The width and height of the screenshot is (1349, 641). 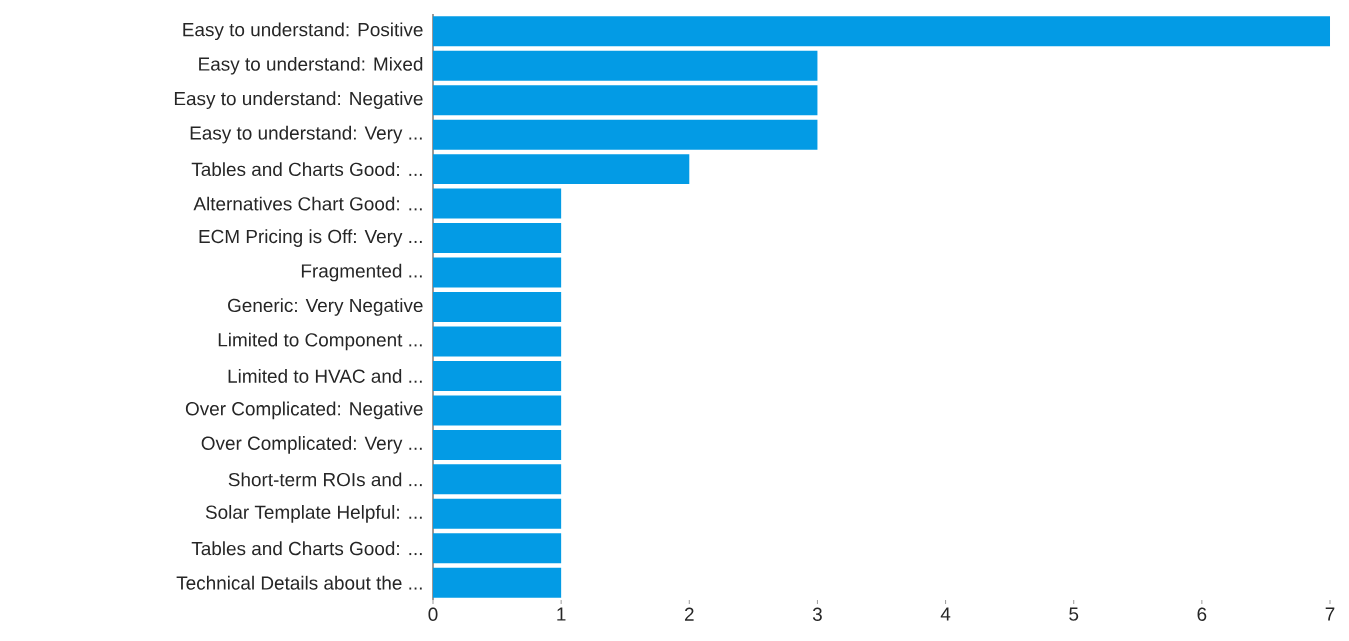 What do you see at coordinates (303, 31) in the screenshot?
I see `y-tick-label: Easy to understand: Positive` at bounding box center [303, 31].